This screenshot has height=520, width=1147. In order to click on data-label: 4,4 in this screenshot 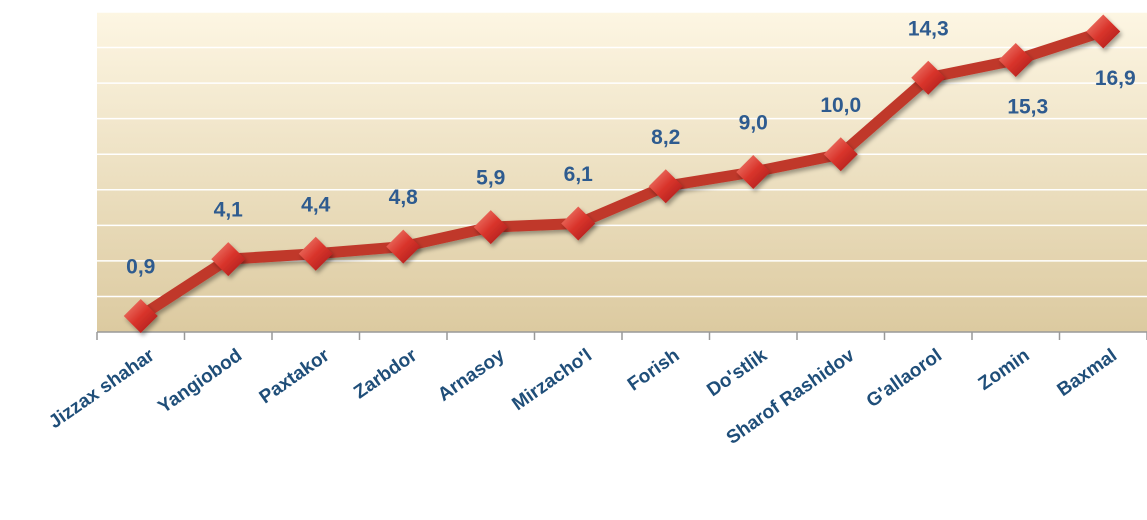, I will do `click(316, 204)`.